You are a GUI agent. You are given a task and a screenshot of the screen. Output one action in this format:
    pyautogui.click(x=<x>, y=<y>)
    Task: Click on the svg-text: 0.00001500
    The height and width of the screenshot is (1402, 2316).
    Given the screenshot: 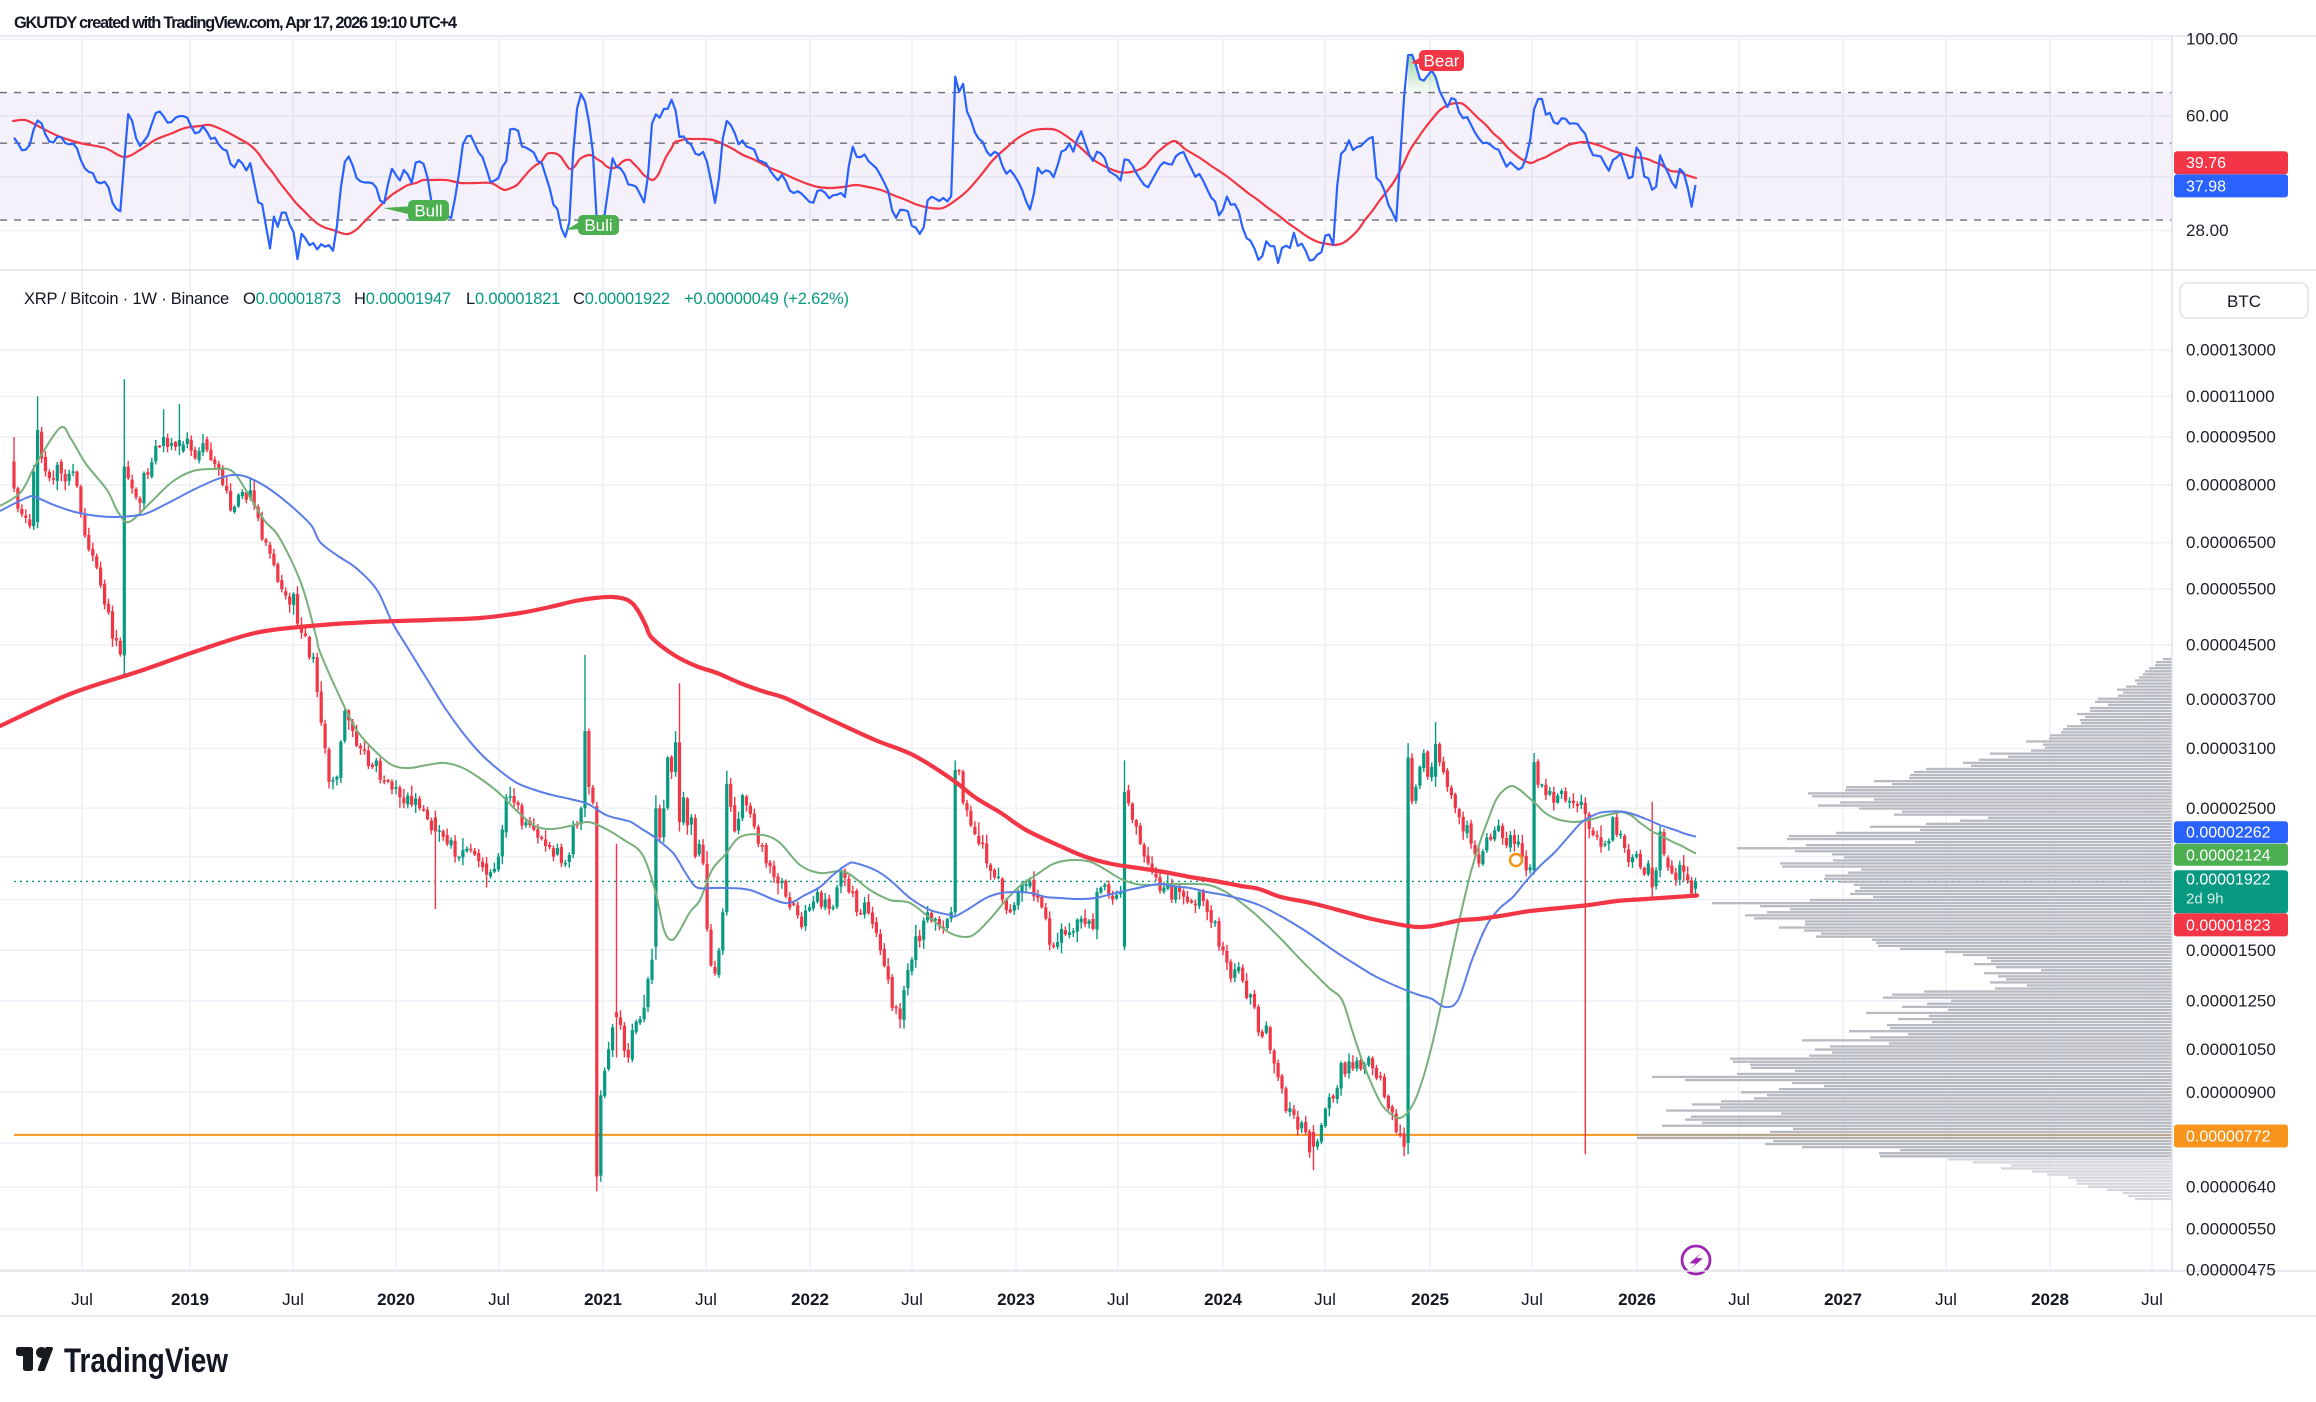 What is the action you would take?
    pyautogui.click(x=2231, y=950)
    